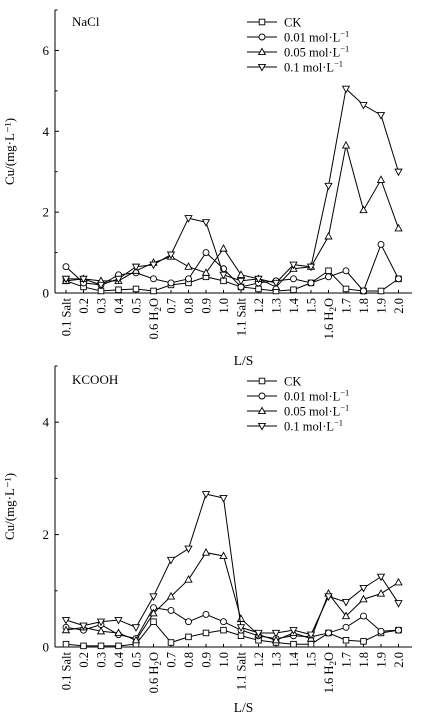 This screenshot has width=443, height=722. I want to click on x-tick-label: 0.7, so click(172, 660).